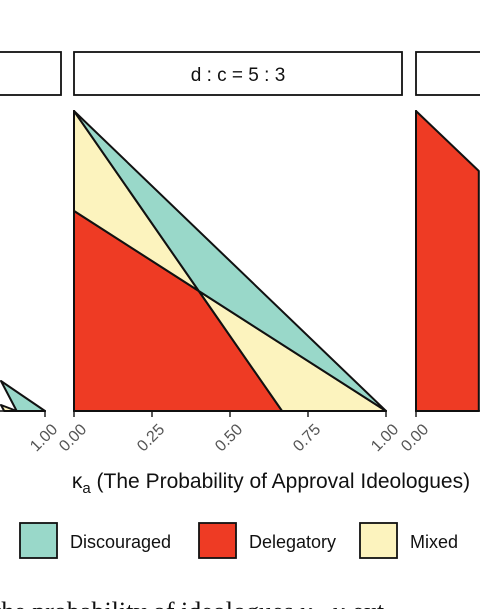 The height and width of the screenshot is (609, 480). I want to click on legend-item-delegatory: Delegatory, so click(267, 540).